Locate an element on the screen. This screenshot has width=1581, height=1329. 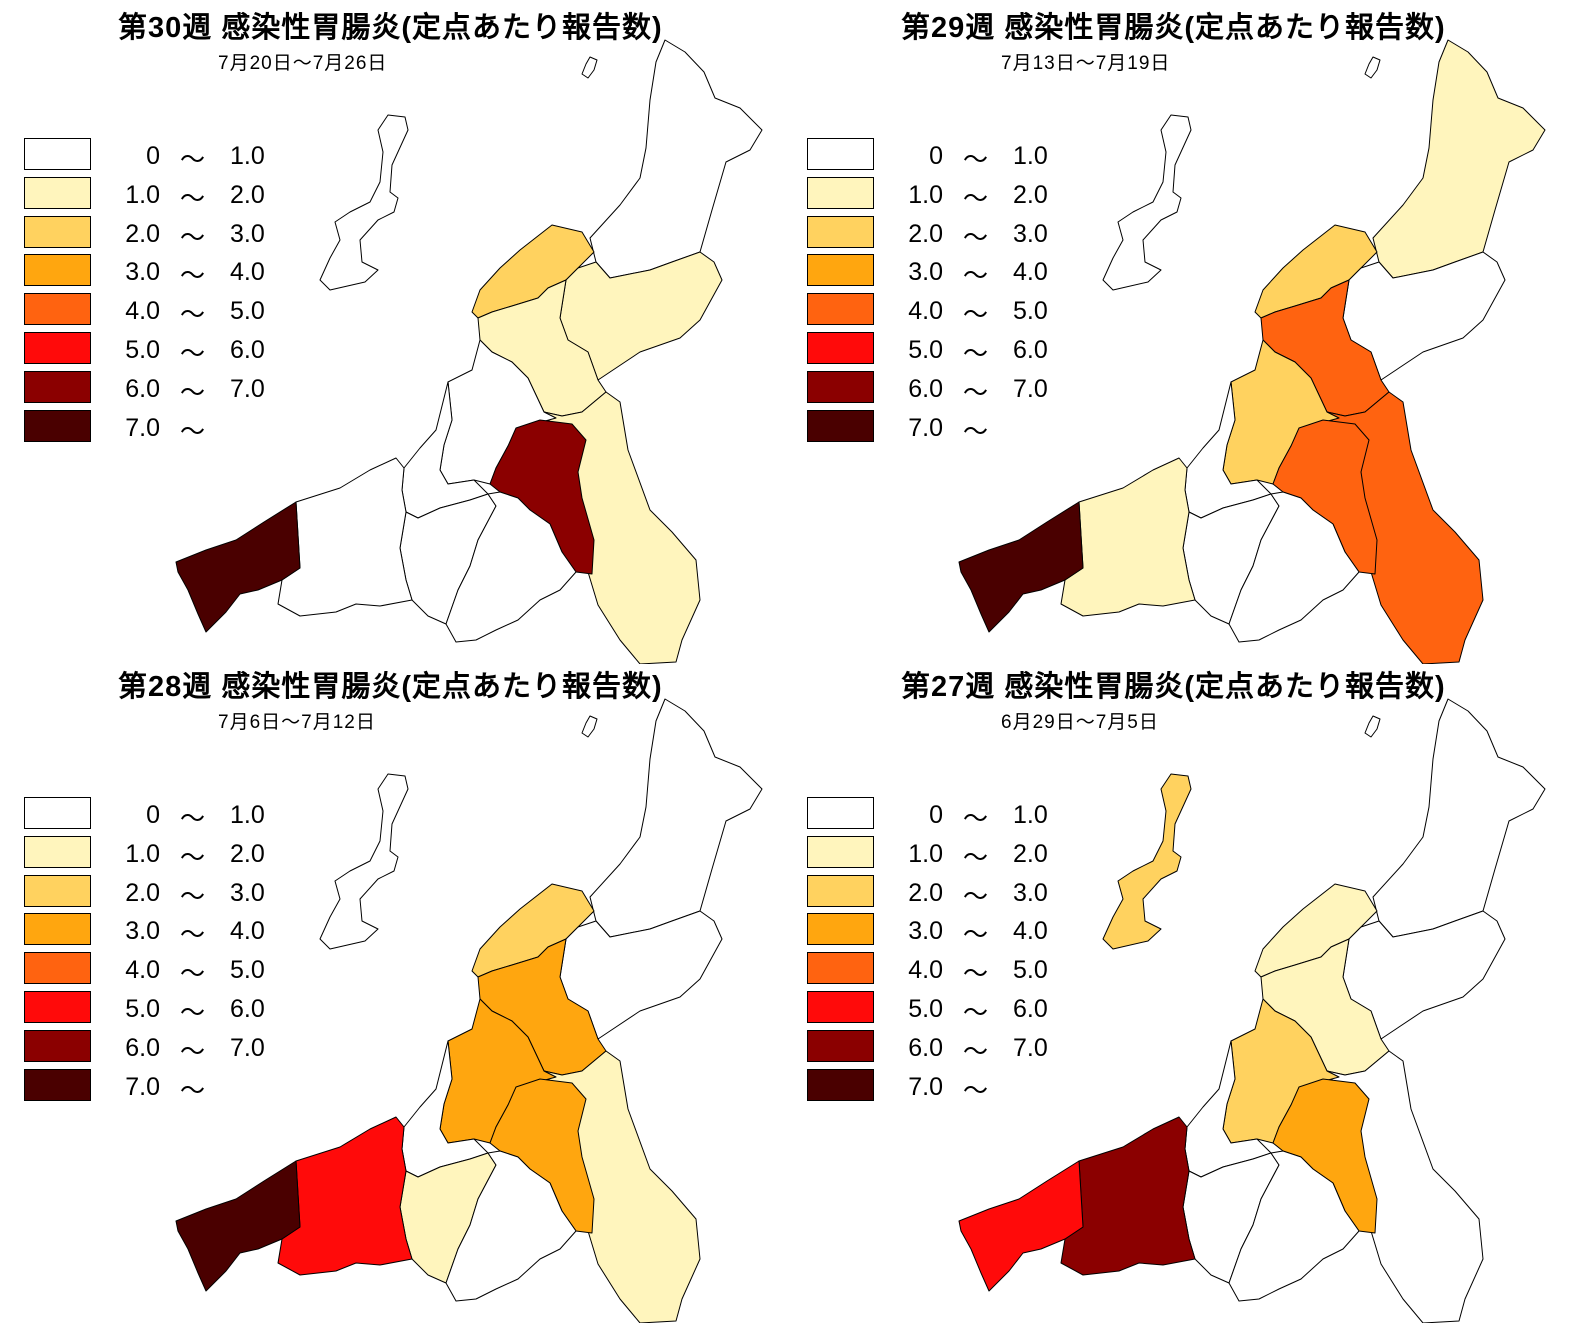
legend-row: 7.0 〜 is located at coordinates (957, 427).